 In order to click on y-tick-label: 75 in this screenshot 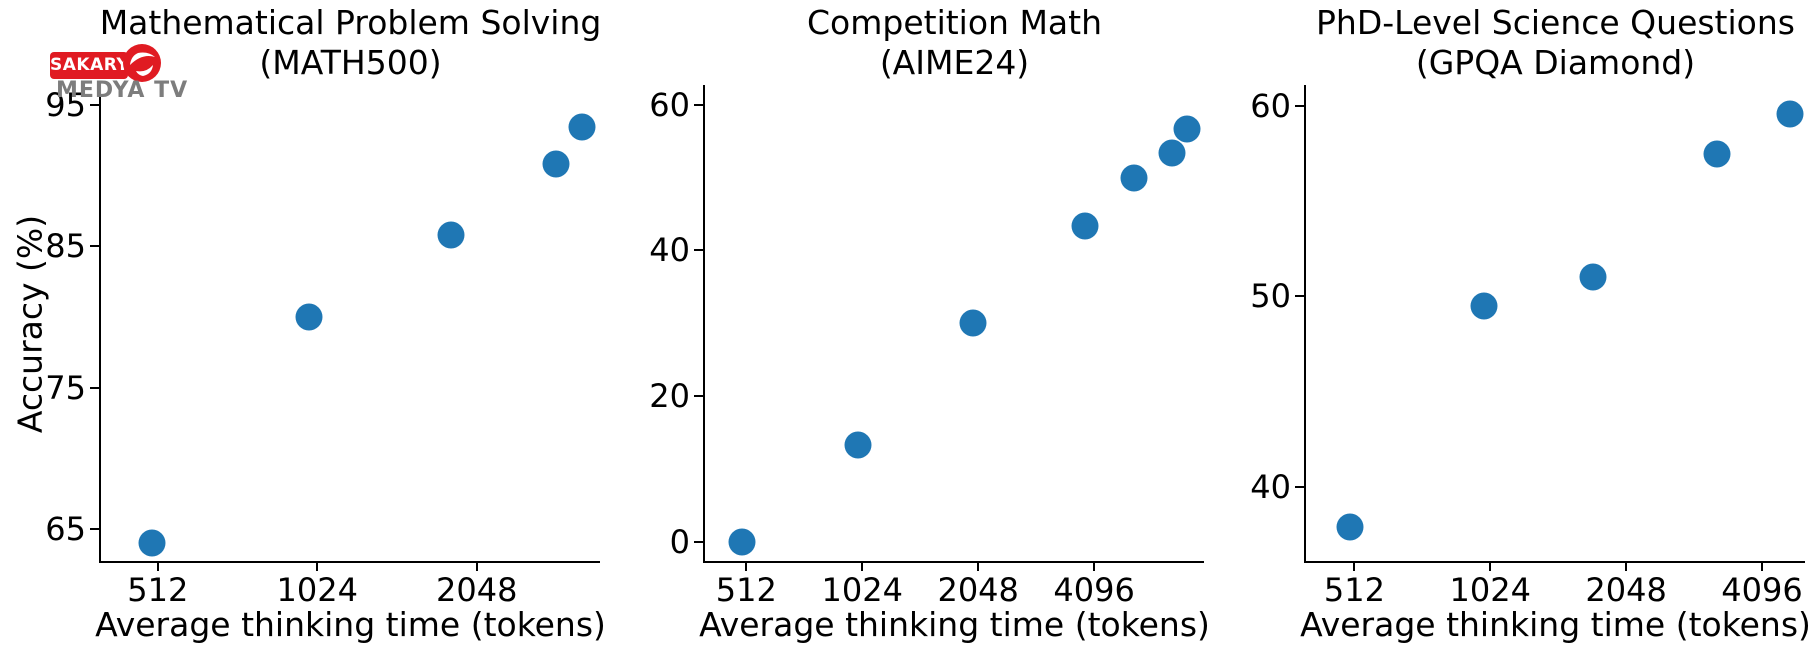, I will do `click(65, 387)`.